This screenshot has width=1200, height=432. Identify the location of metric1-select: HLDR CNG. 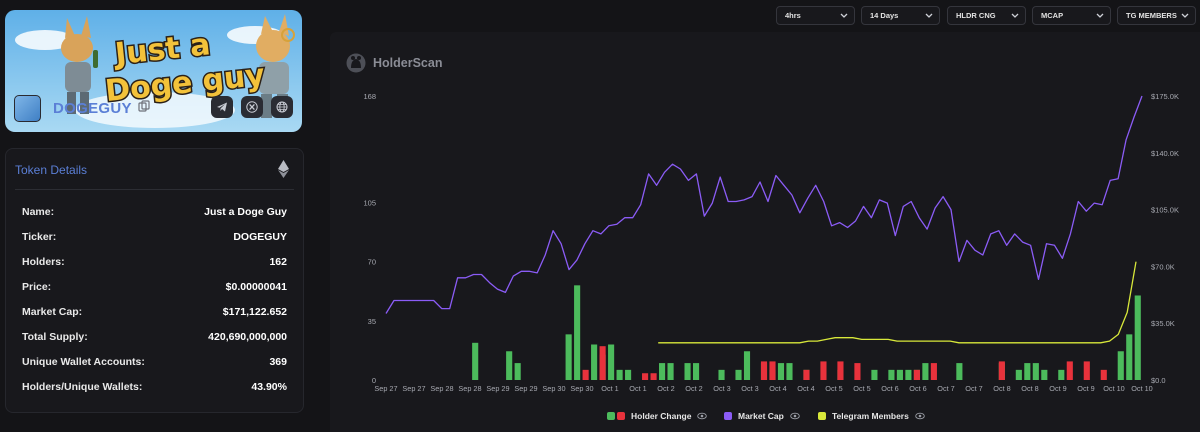
(986, 15).